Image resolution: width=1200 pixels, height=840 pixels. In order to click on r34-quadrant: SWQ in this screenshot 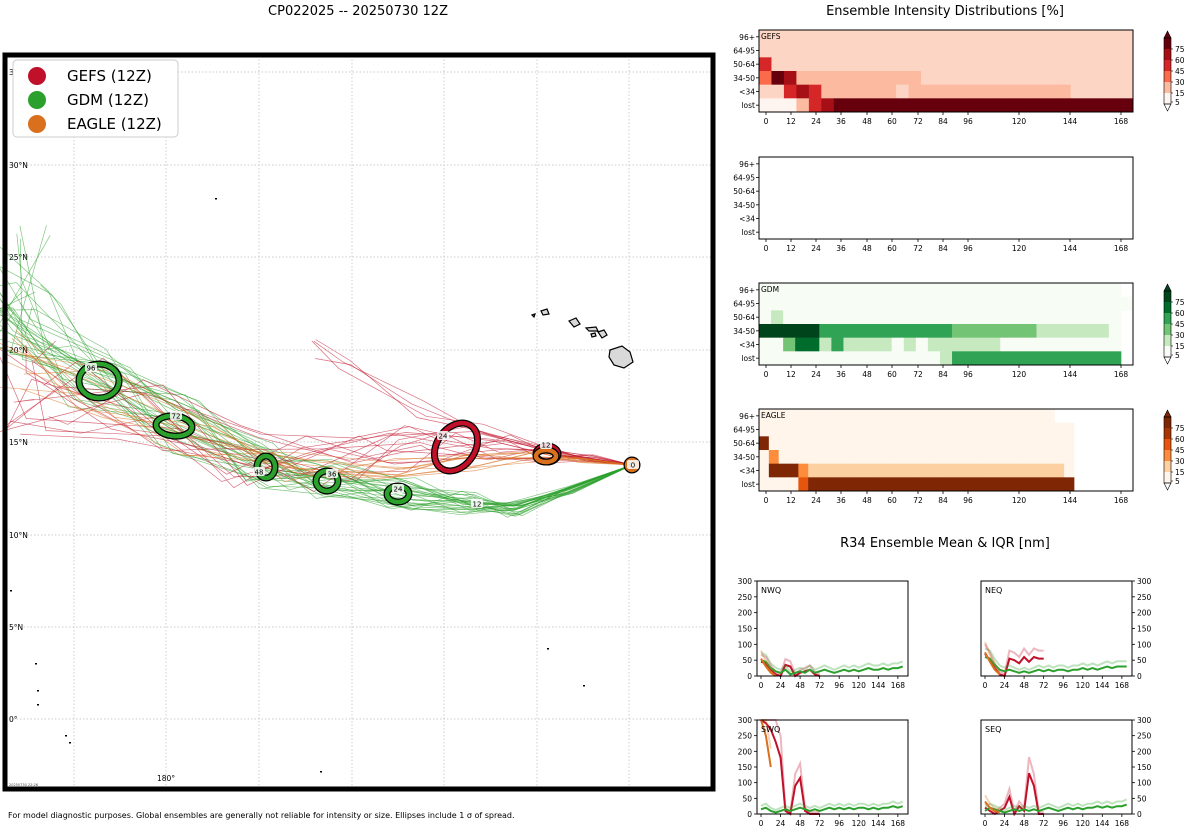, I will do `click(770, 729)`.